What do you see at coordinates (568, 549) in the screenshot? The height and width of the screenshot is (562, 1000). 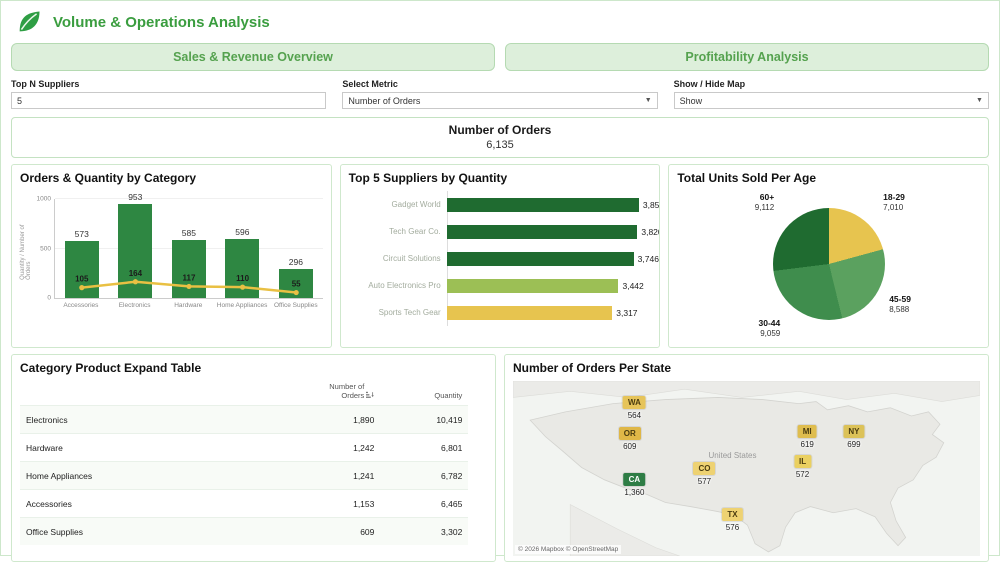 I see `map-attribution: © 2026 Mapbox © OpenStreetMap` at bounding box center [568, 549].